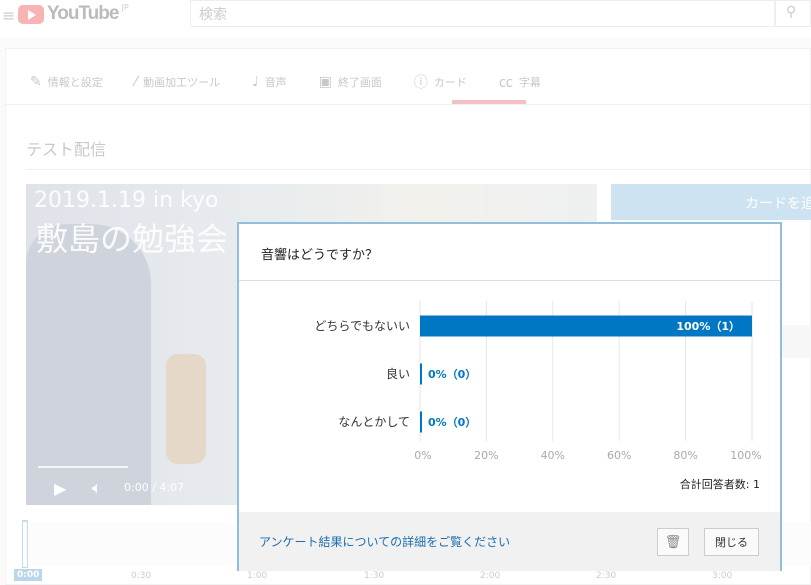 The image size is (811, 585). I want to click on tab-cards: ⓘ カード, so click(440, 82).